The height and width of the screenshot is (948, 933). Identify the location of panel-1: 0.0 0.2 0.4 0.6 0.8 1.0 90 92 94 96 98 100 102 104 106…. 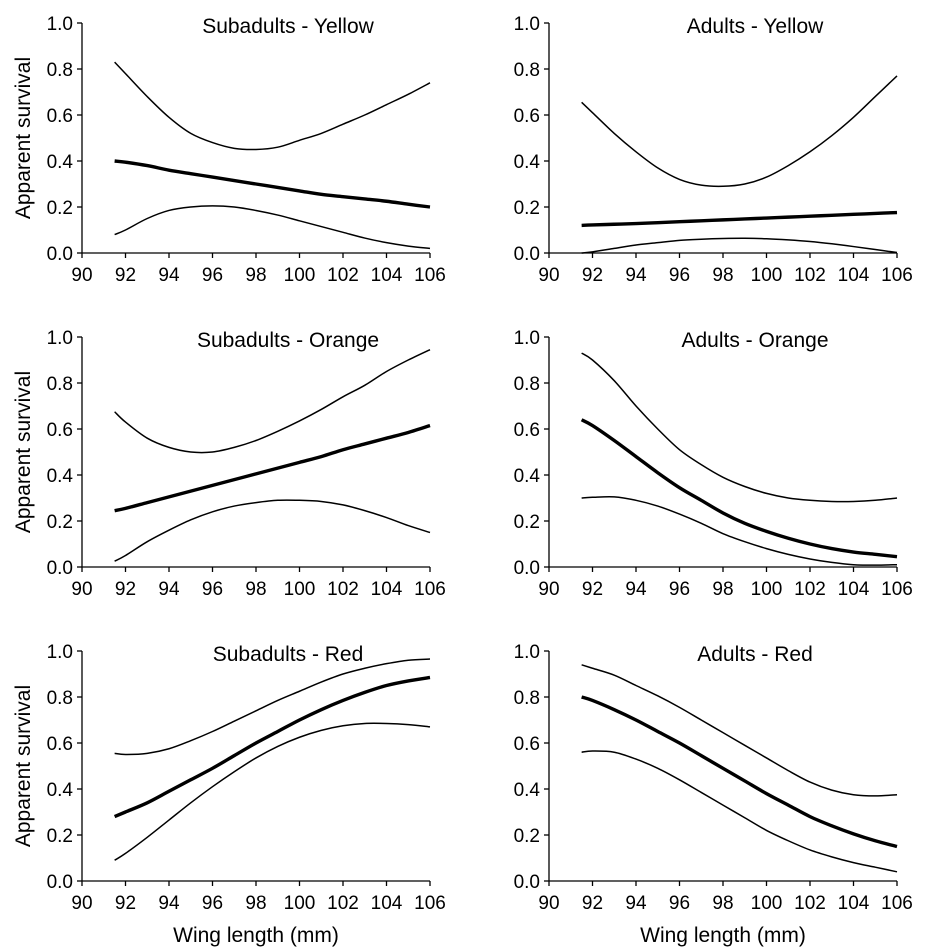
(229, 150).